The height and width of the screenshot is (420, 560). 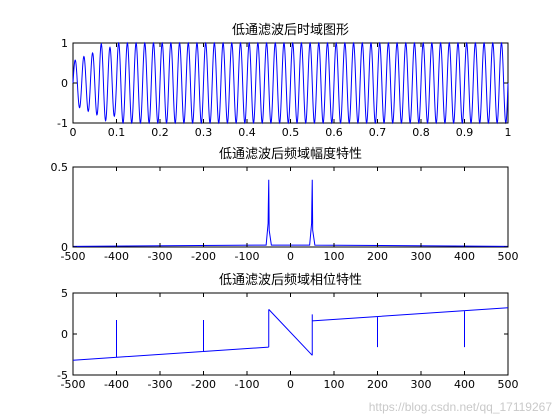 What do you see at coordinates (60, 167) in the screenshot?
I see `y-tick-label: 0.5` at bounding box center [60, 167].